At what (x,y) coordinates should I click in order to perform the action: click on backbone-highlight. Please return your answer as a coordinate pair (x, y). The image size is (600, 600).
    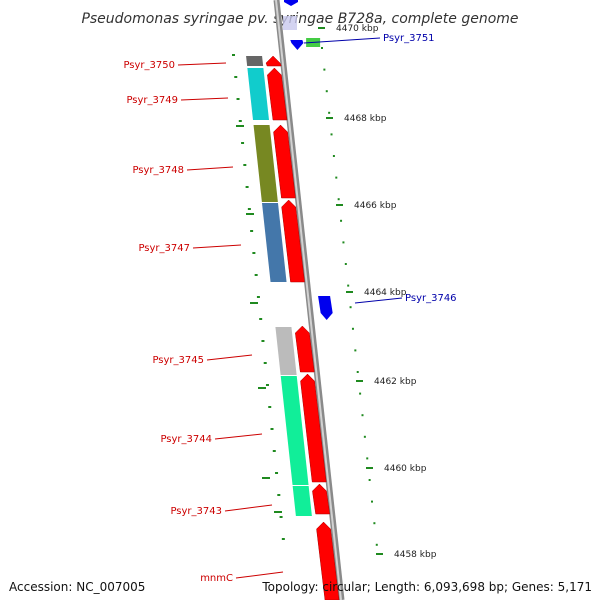
    Looking at the image, I should click on (308, 300).